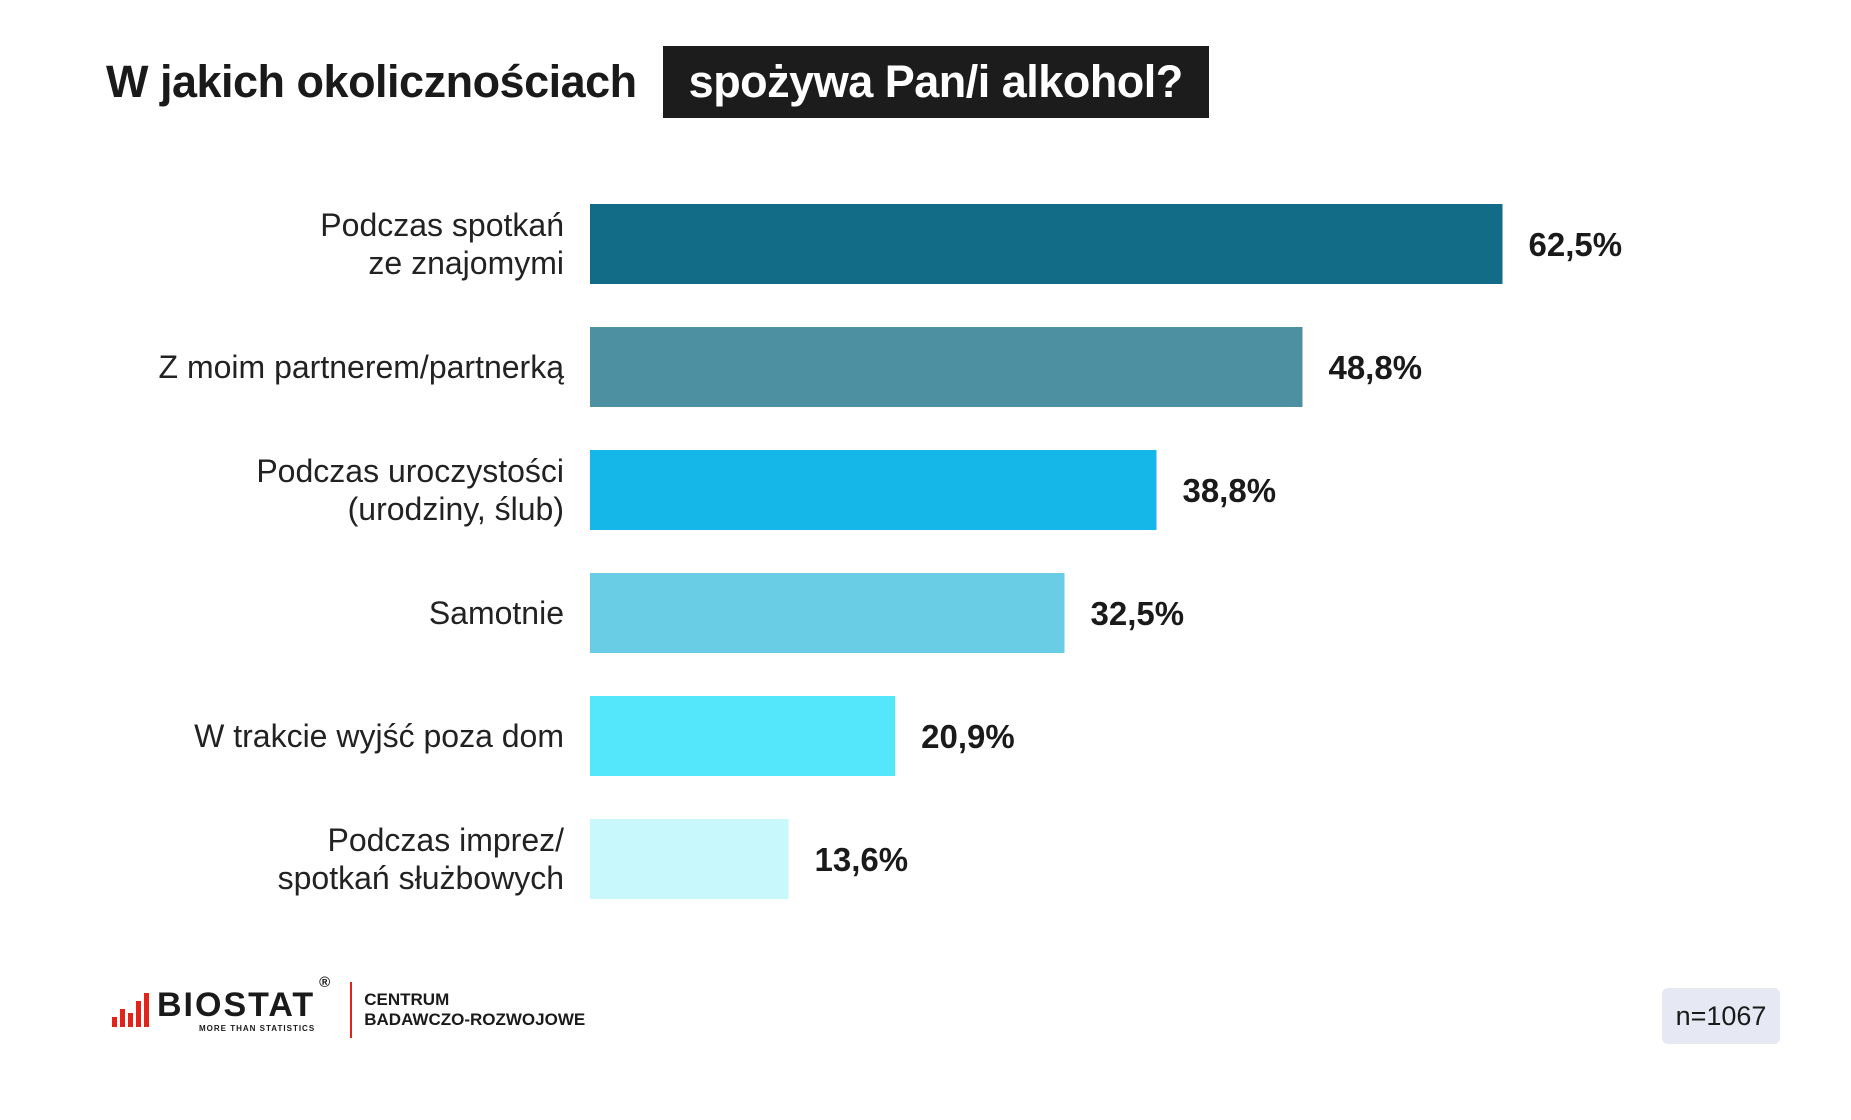  I want to click on value-label-5: 20,9%, so click(968, 736).